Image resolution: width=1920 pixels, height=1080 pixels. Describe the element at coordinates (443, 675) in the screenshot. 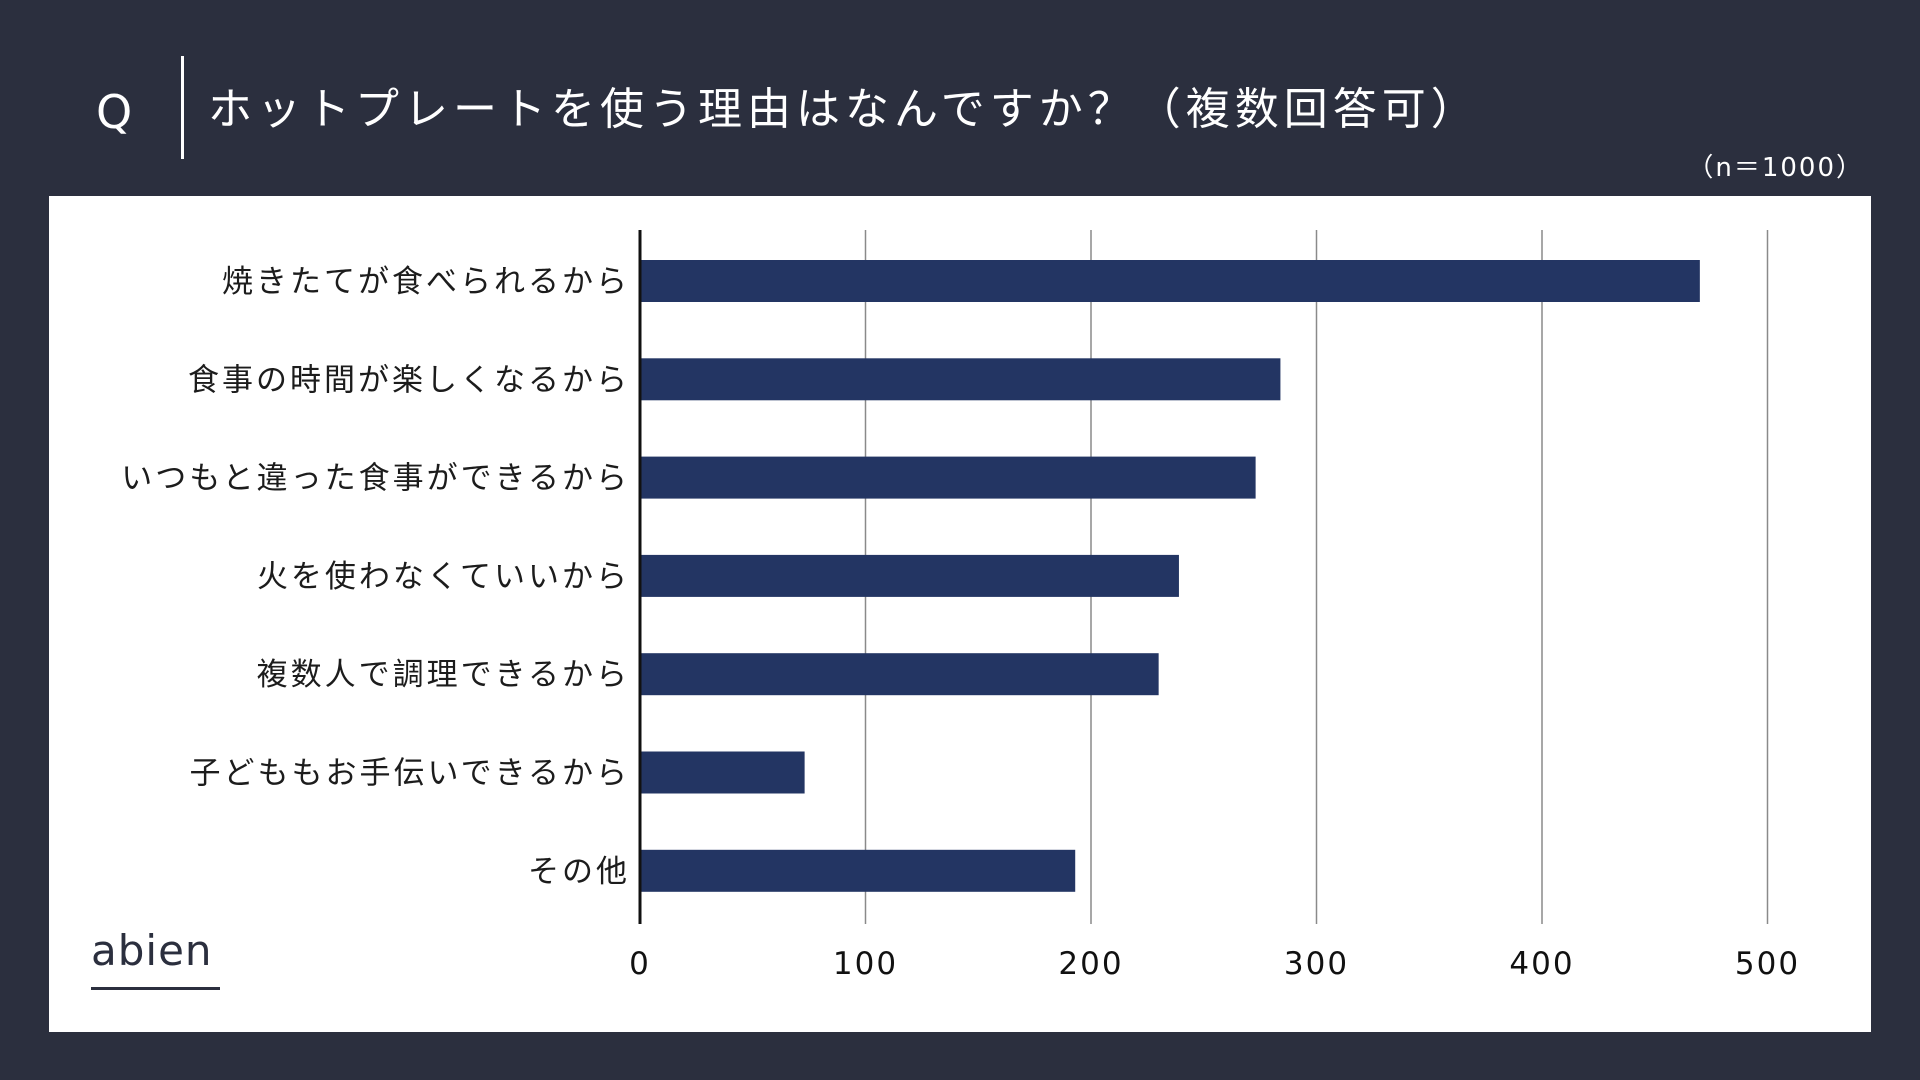

I see `category-label: 複数人で調理できるから` at that location.